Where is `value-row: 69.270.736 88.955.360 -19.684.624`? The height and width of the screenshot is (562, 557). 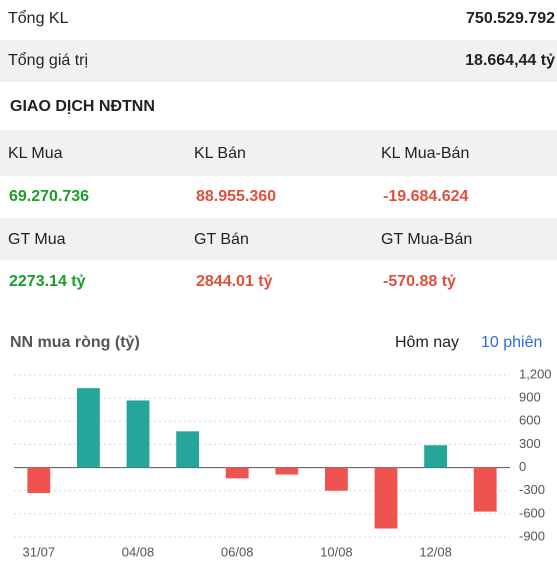
value-row: 69.270.736 88.955.360 -19.684.624 is located at coordinates (278, 197).